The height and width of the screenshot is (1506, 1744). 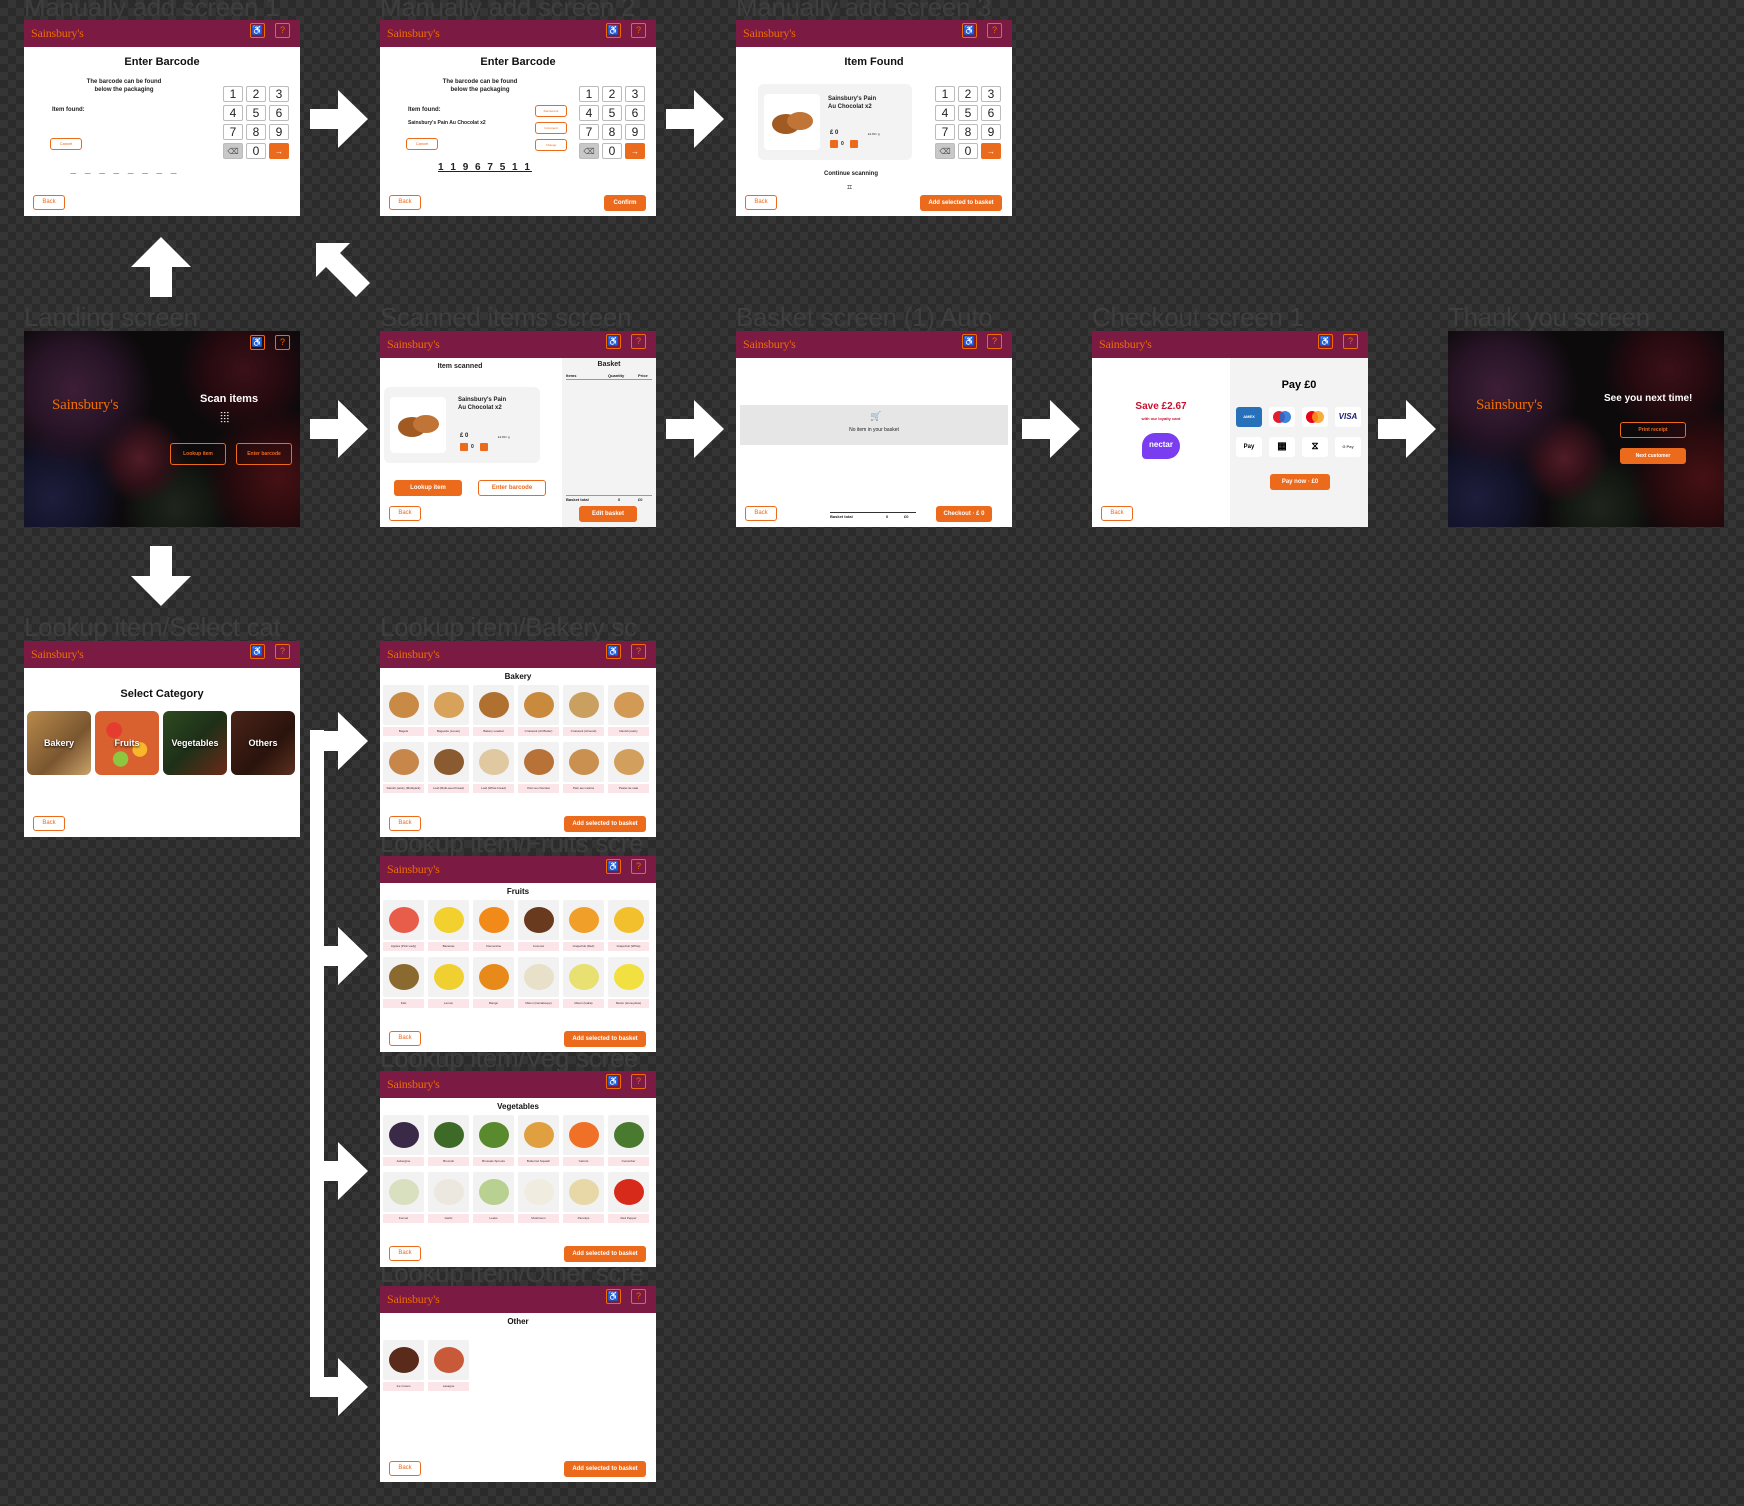 What do you see at coordinates (59, 743) in the screenshot?
I see `category-bakery: Bakery` at bounding box center [59, 743].